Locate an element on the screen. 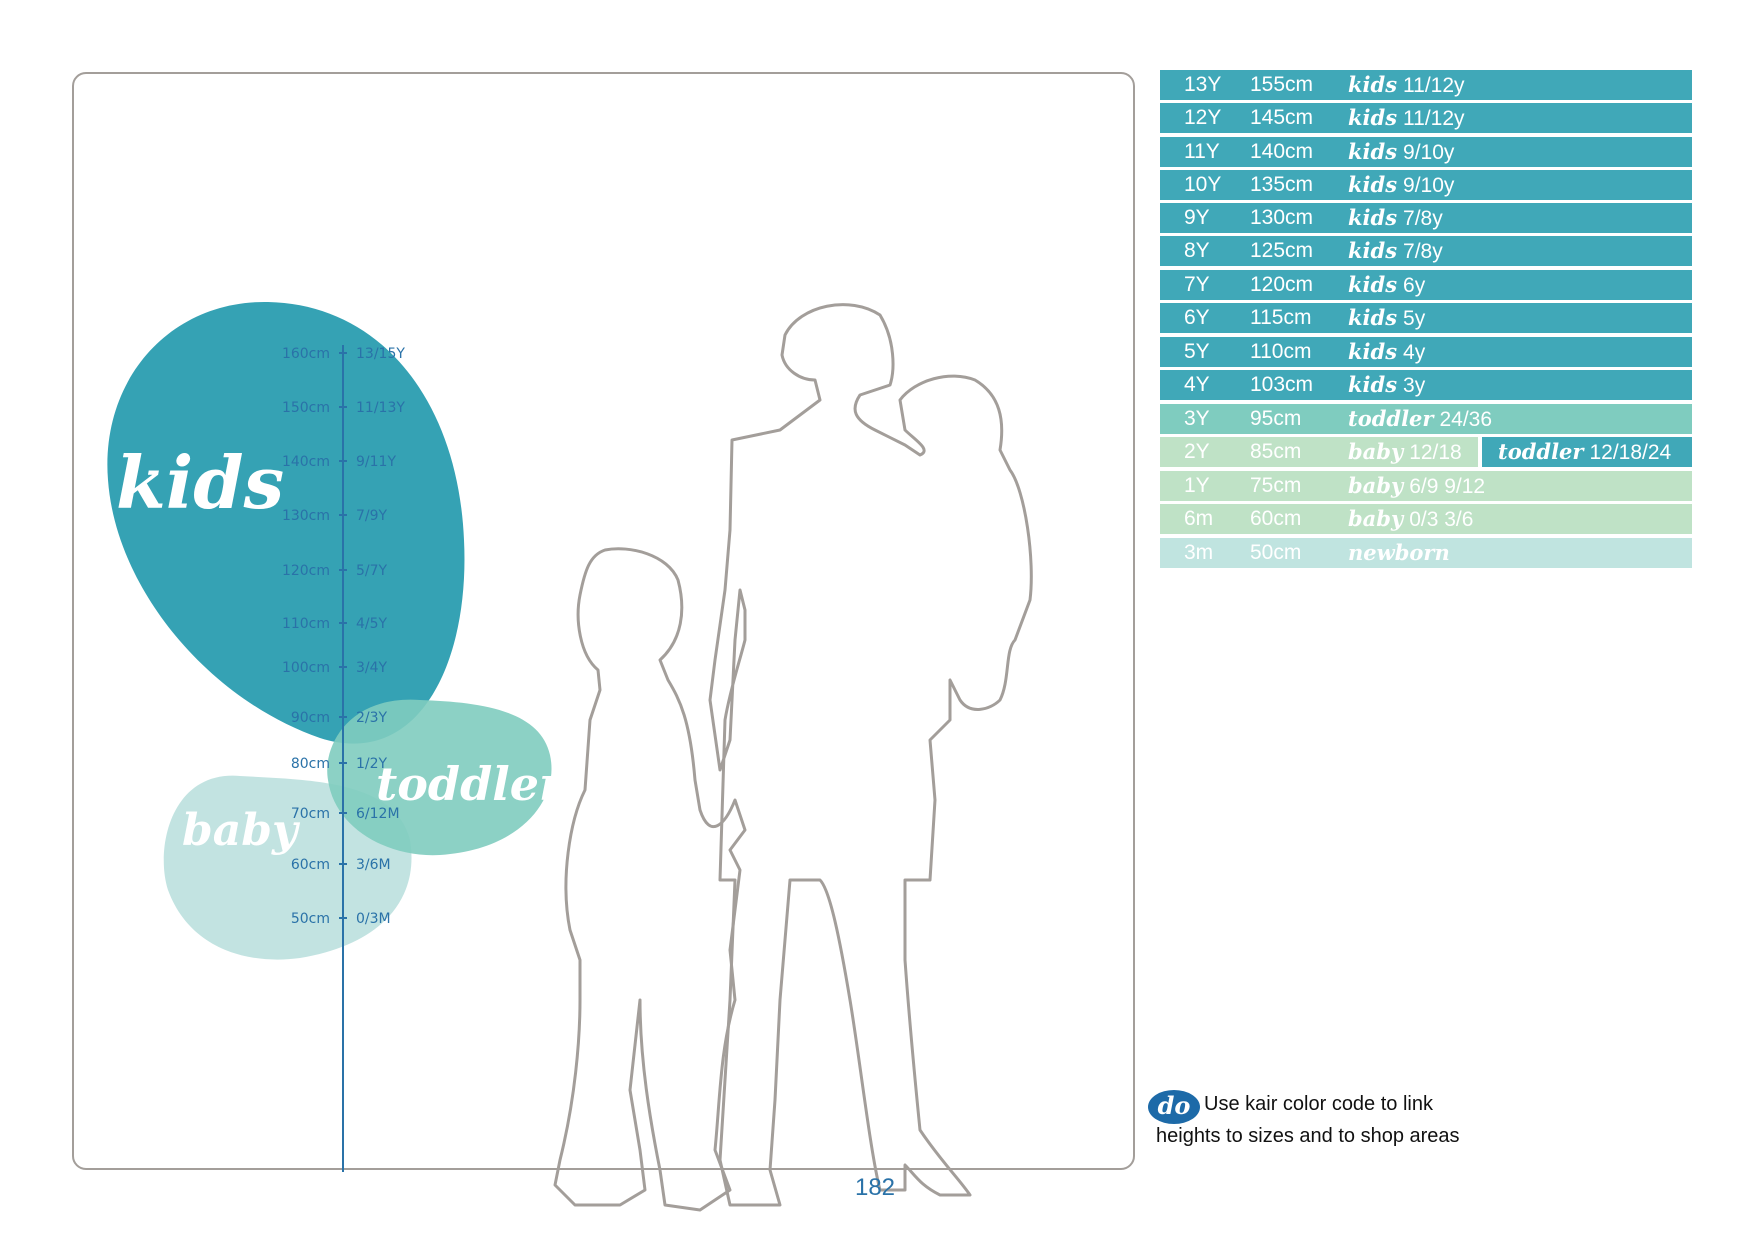  row-height: 85cm is located at coordinates (1276, 451).